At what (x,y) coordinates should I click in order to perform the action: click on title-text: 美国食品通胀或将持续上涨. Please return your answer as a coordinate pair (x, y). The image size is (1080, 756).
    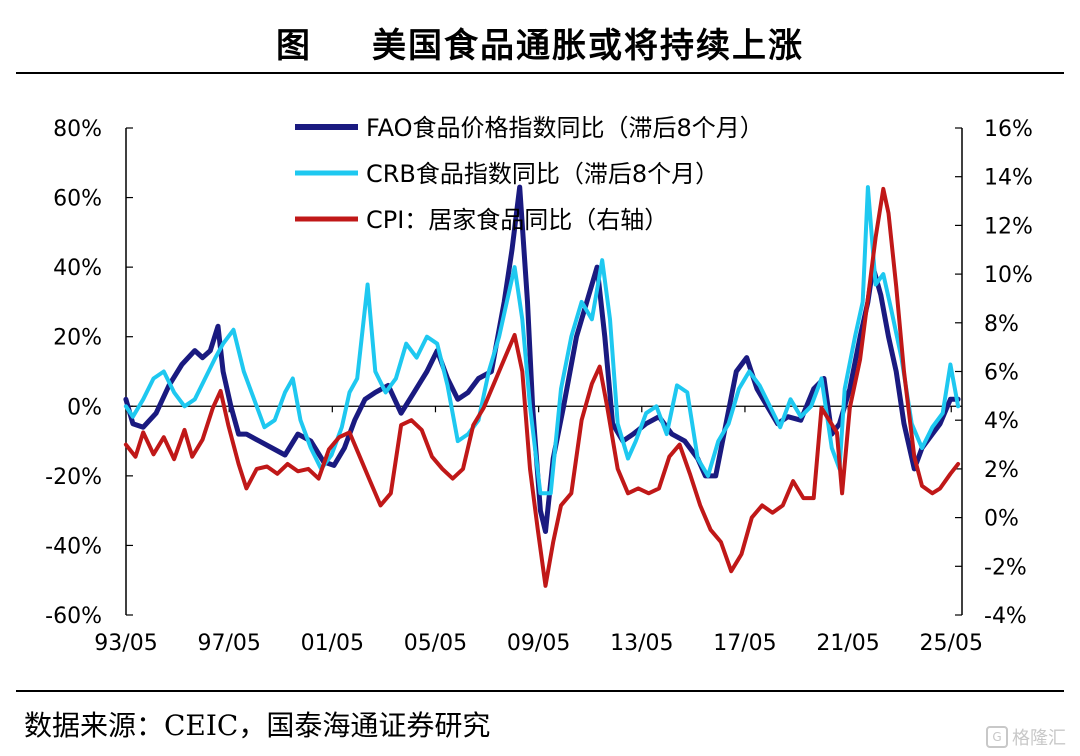
    Looking at the image, I should click on (588, 46).